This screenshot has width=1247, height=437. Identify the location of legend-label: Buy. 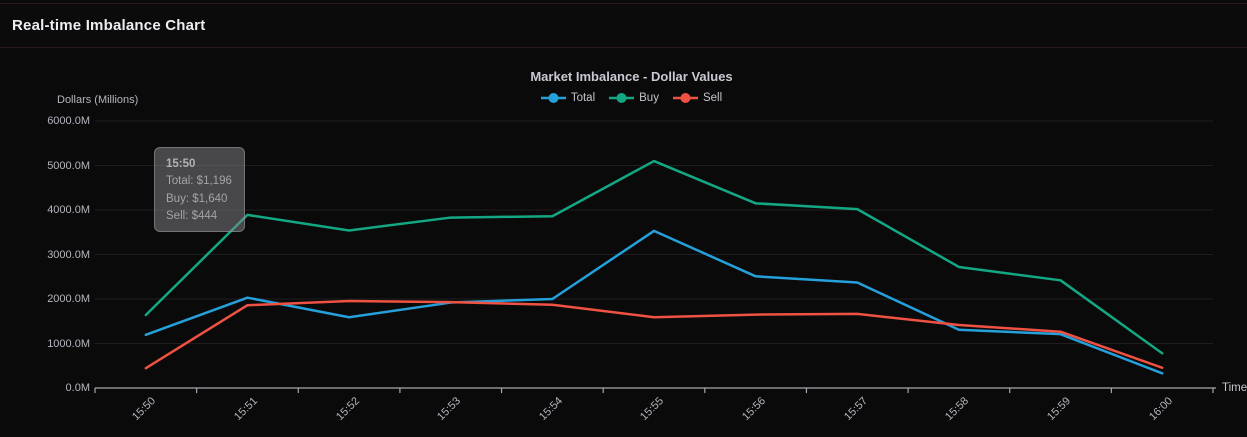
(649, 98).